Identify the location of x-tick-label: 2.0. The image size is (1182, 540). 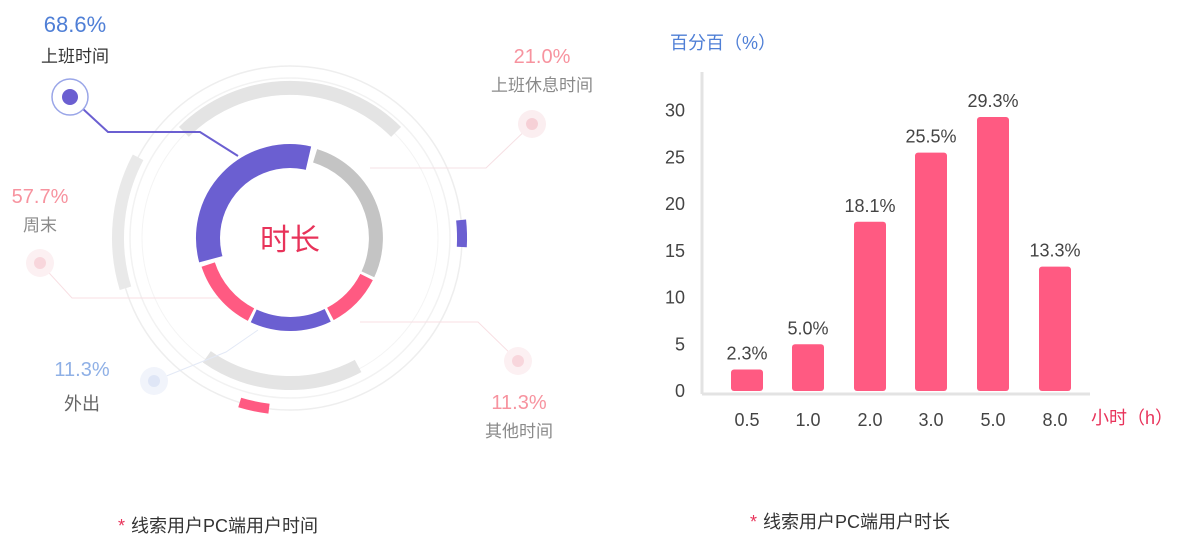
(869, 420).